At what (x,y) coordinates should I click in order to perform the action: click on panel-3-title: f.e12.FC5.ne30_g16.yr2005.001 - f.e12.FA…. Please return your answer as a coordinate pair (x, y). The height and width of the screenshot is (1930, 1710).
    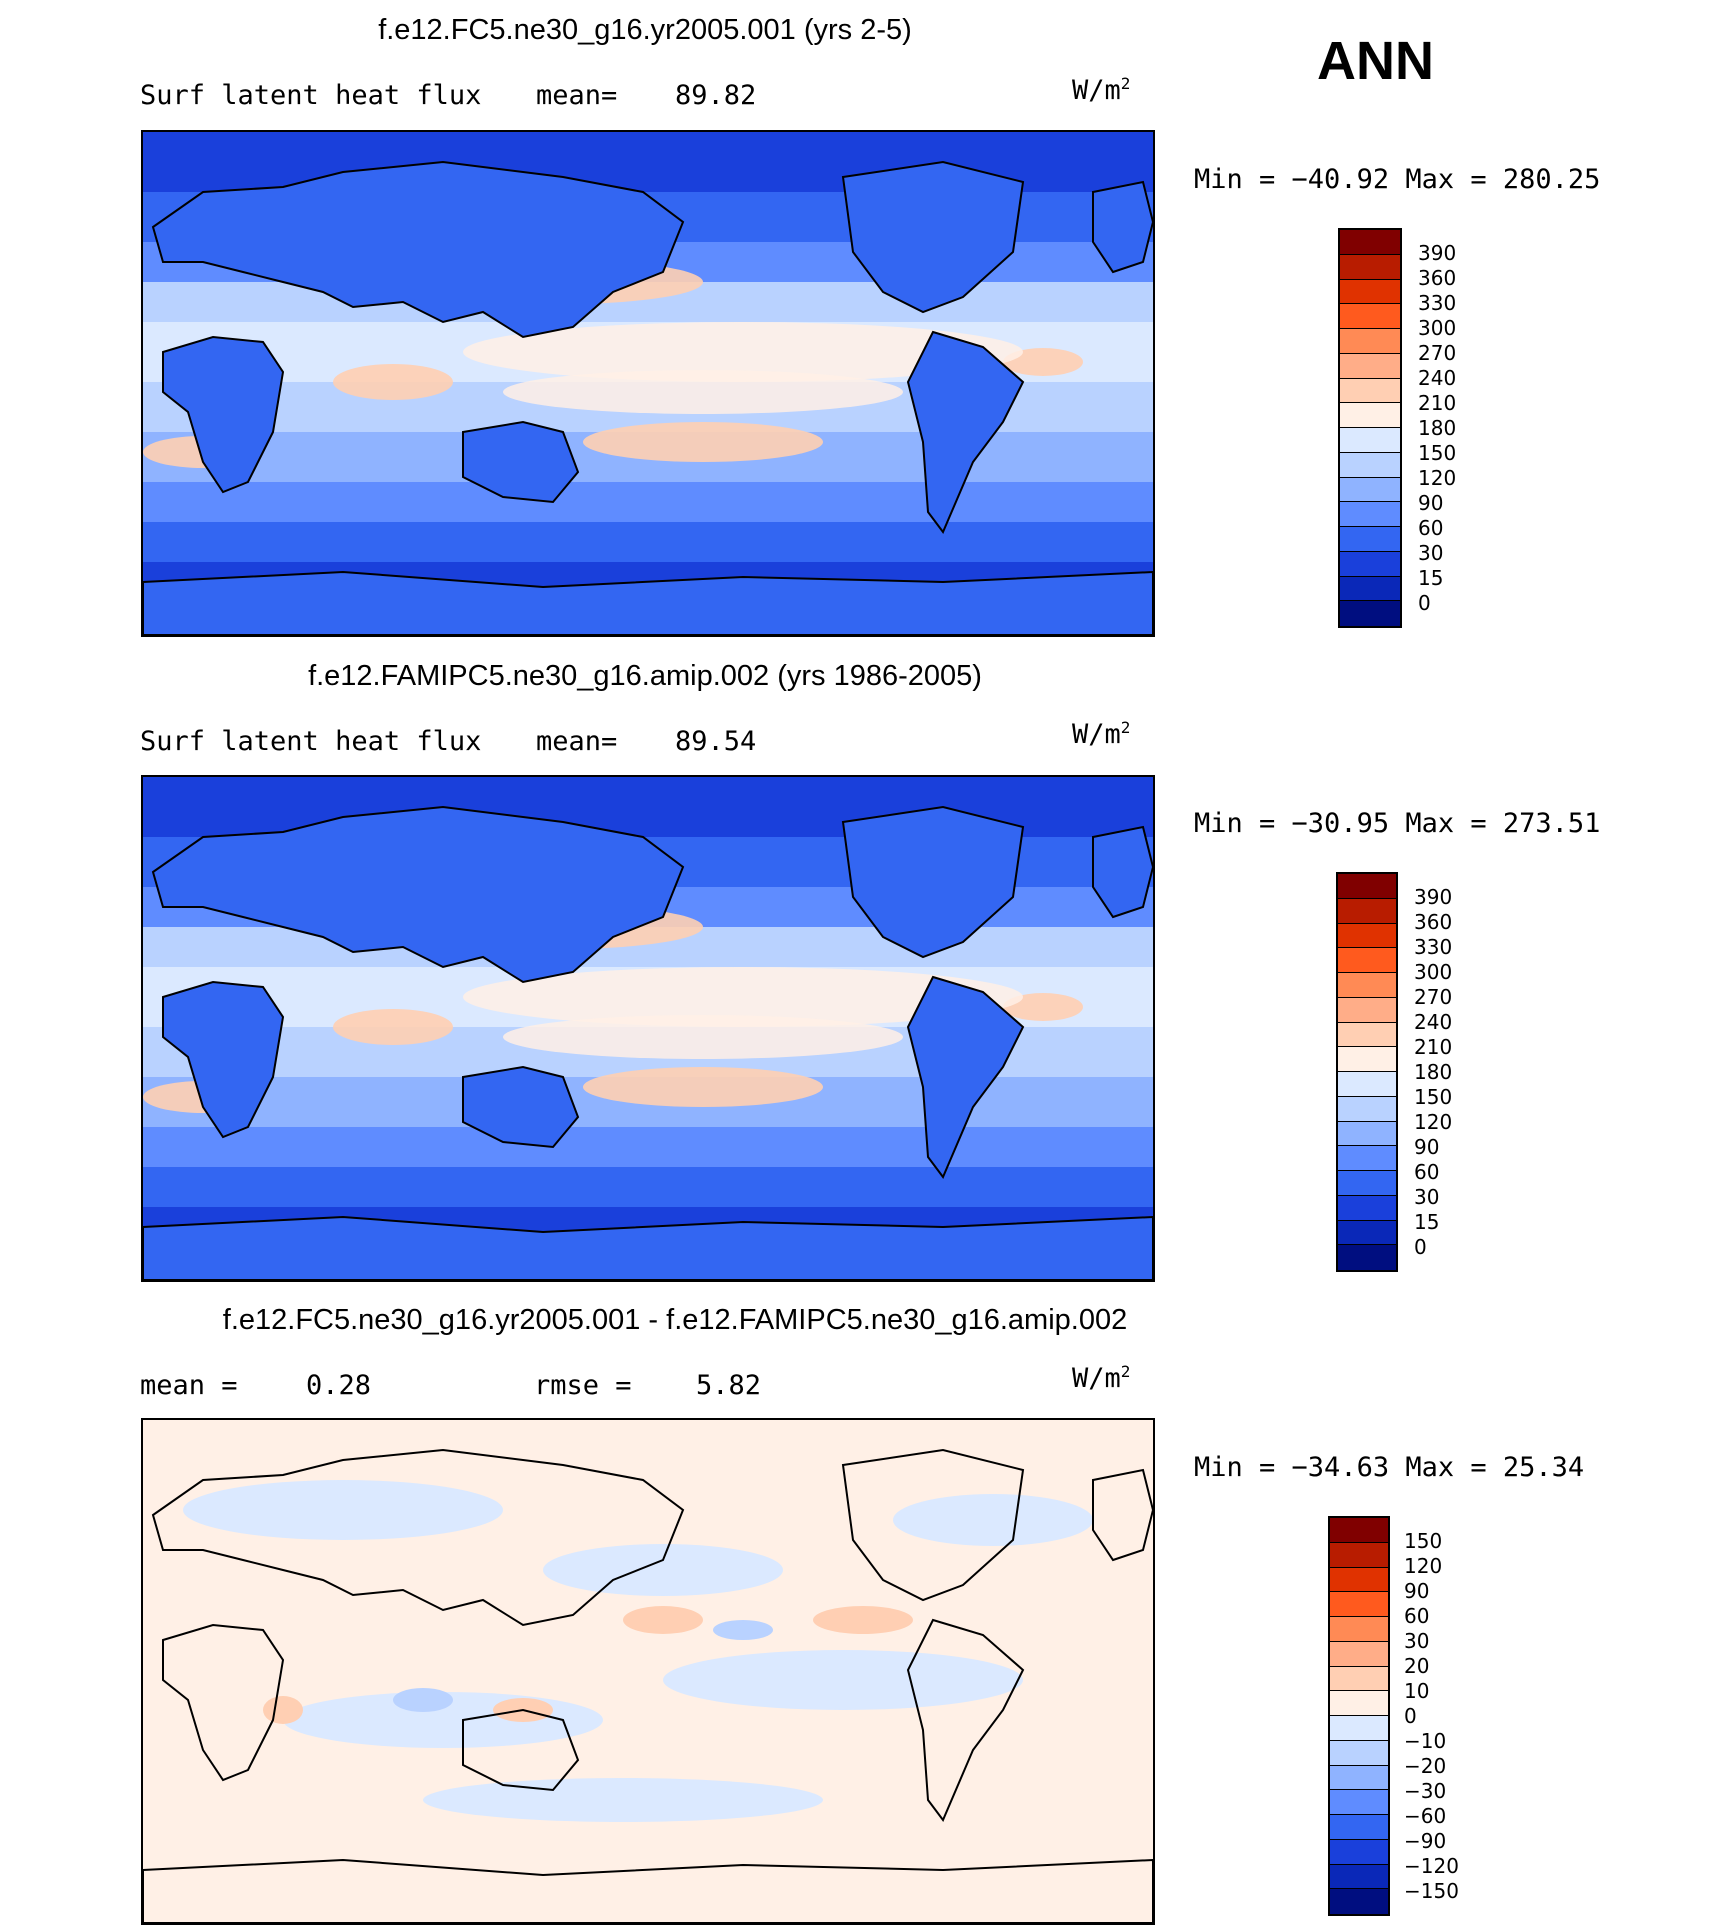
    Looking at the image, I should click on (675, 1320).